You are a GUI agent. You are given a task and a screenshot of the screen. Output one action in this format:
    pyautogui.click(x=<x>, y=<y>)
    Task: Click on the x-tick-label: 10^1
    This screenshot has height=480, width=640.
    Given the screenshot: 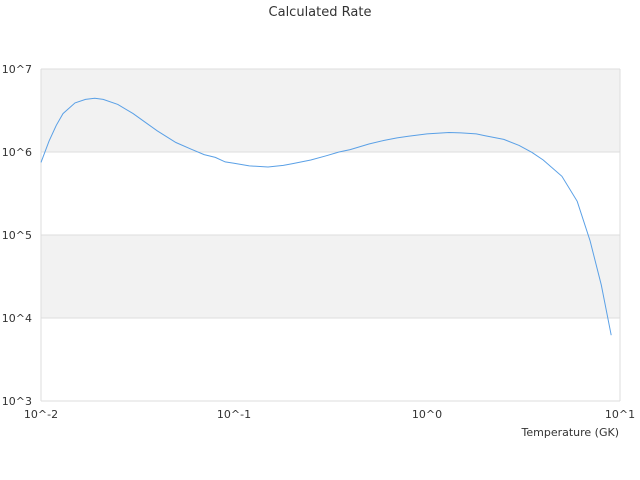 What is the action you would take?
    pyautogui.click(x=620, y=414)
    